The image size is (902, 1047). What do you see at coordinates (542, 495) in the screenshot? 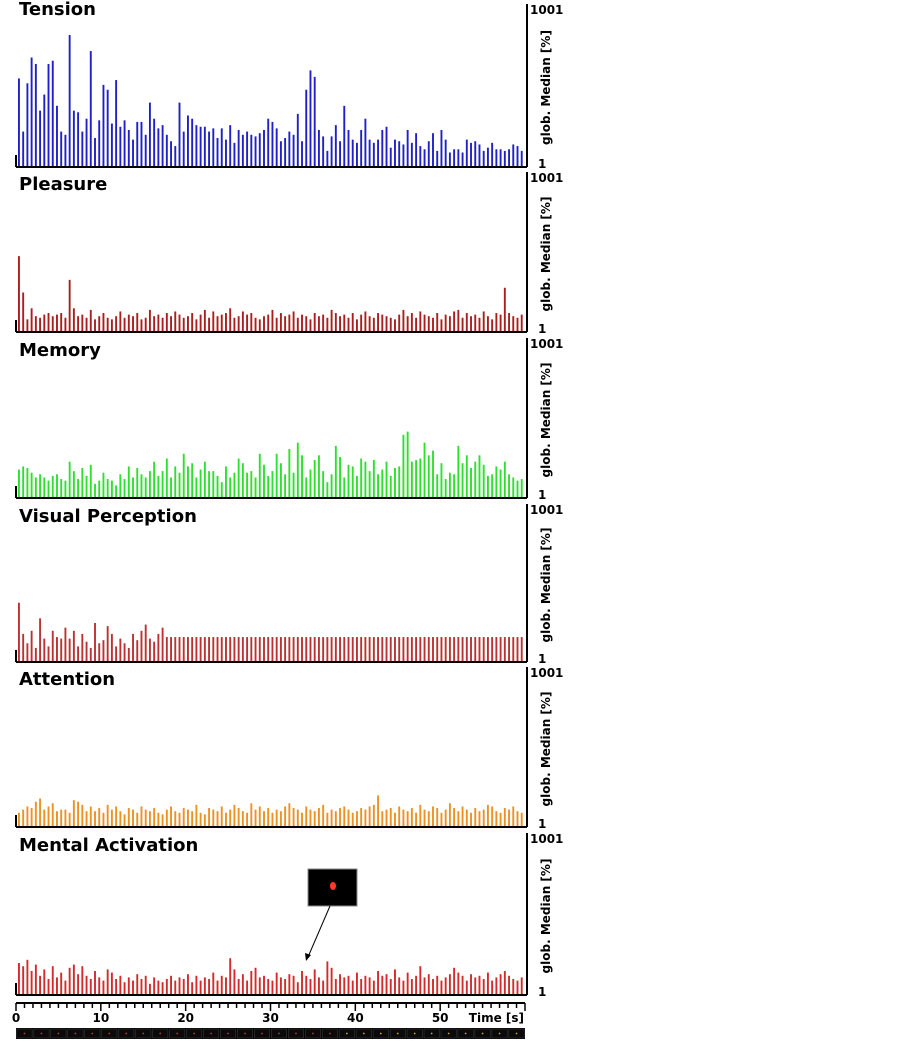
I see `memory-ytick-min: 1` at bounding box center [542, 495].